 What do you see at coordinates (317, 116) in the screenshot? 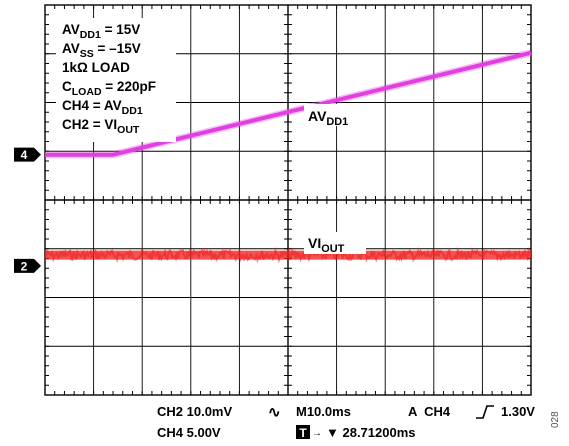
I see `av-dd1-label-main: AV` at bounding box center [317, 116].